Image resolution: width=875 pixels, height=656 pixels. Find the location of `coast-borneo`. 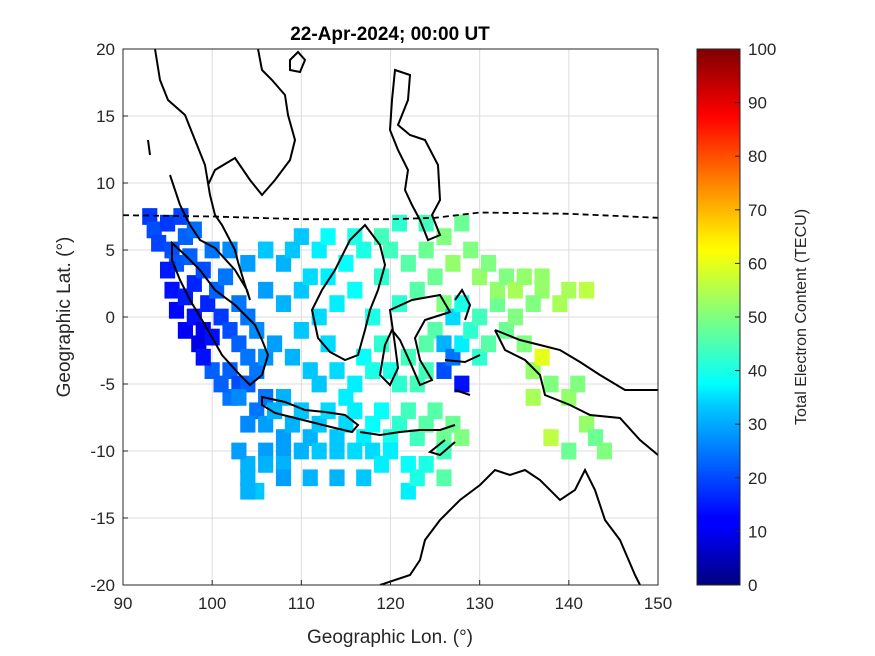

coast-borneo is located at coordinates (348, 292).